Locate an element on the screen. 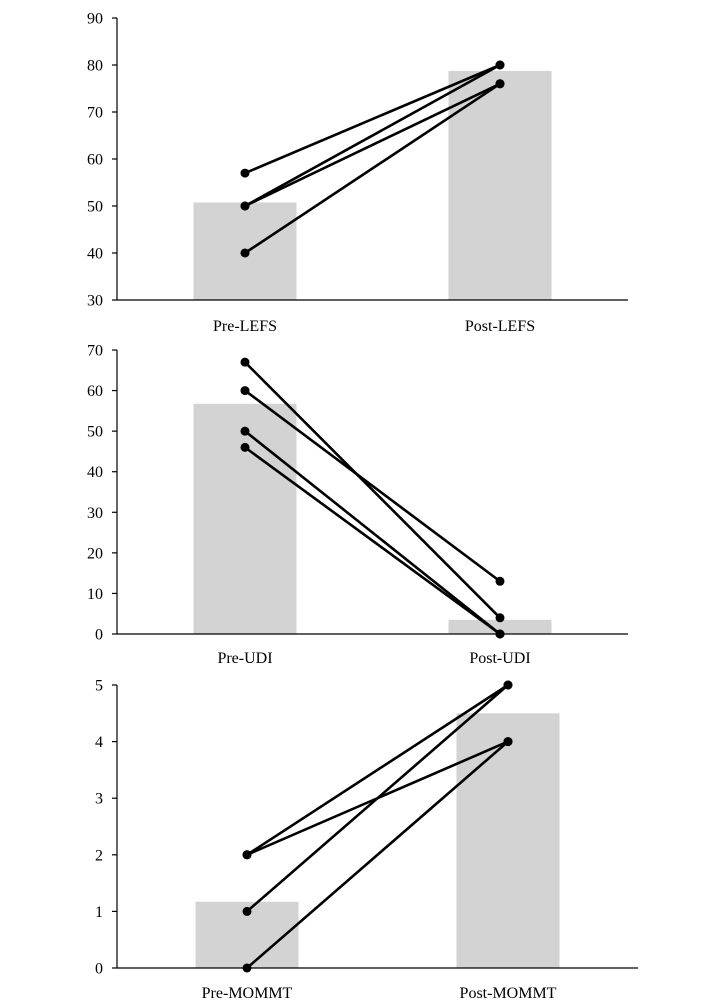 The image size is (720, 1008). x-category-label: Post-MOMMT is located at coordinates (508, 993).